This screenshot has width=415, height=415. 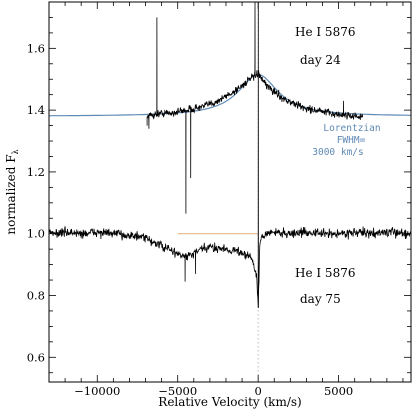 What do you see at coordinates (177, 391) in the screenshot?
I see `x-tick-label: −5000` at bounding box center [177, 391].